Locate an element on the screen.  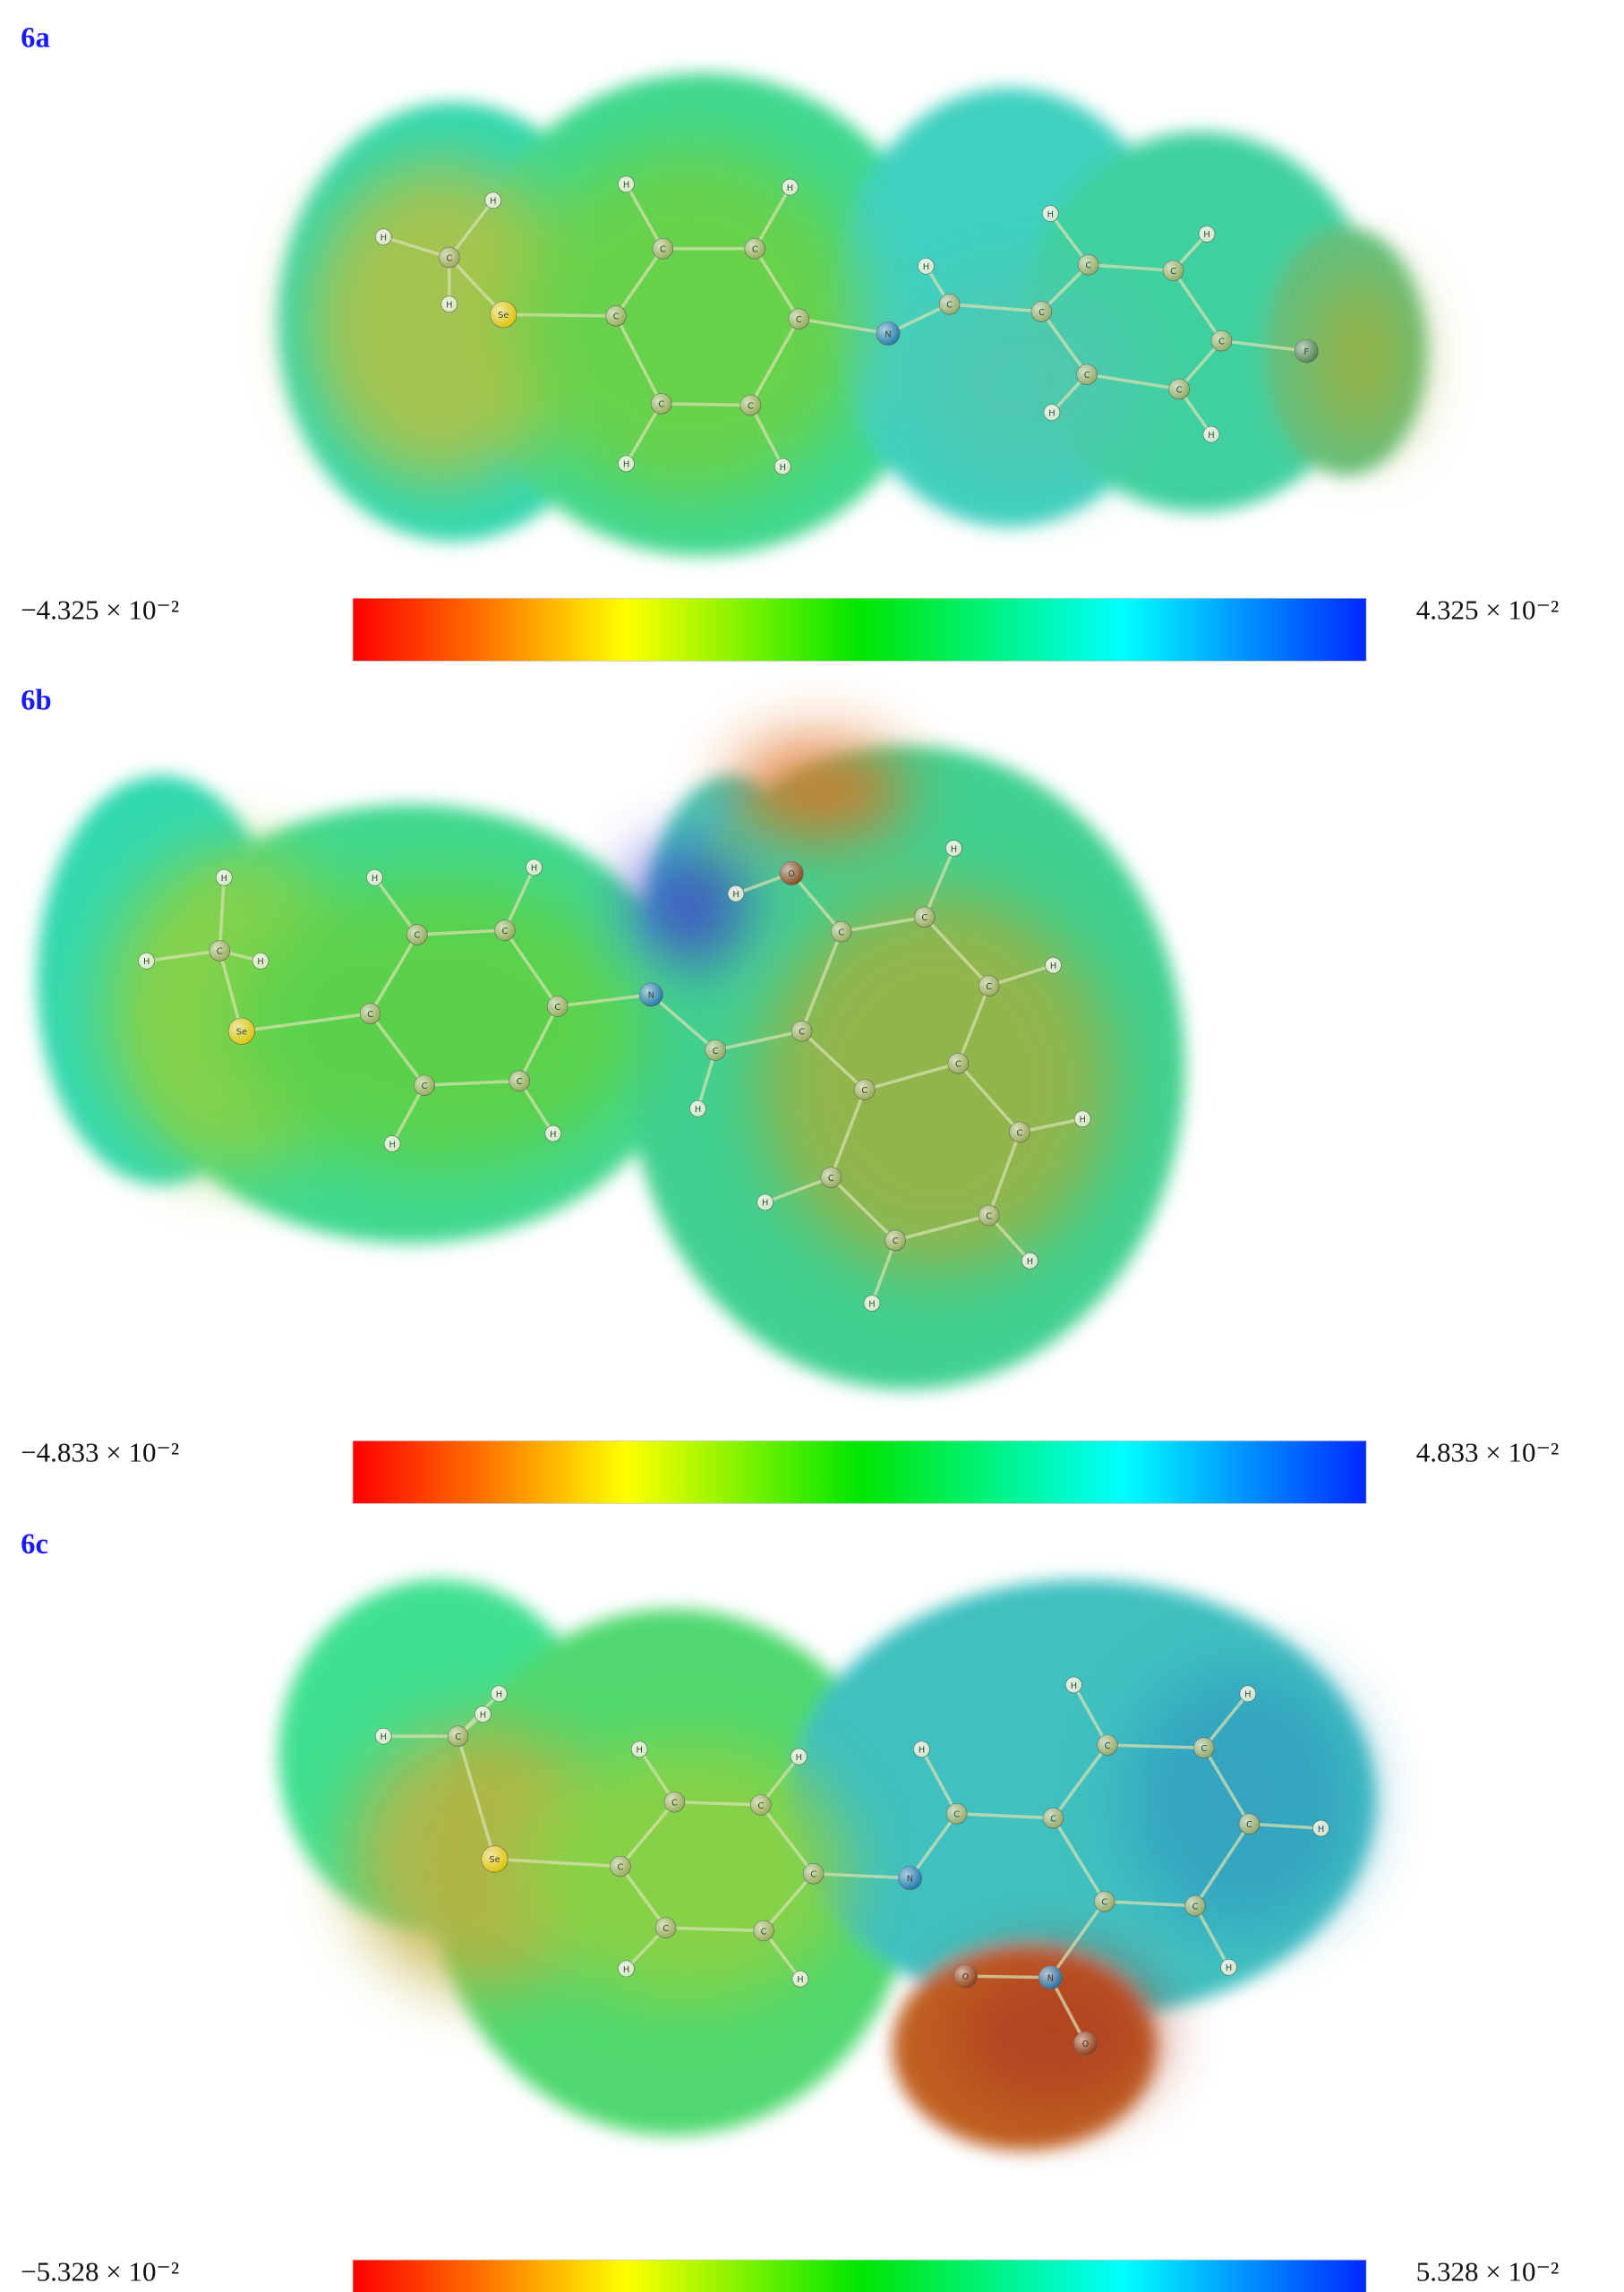
color-scale-bar is located at coordinates (859, 2275).